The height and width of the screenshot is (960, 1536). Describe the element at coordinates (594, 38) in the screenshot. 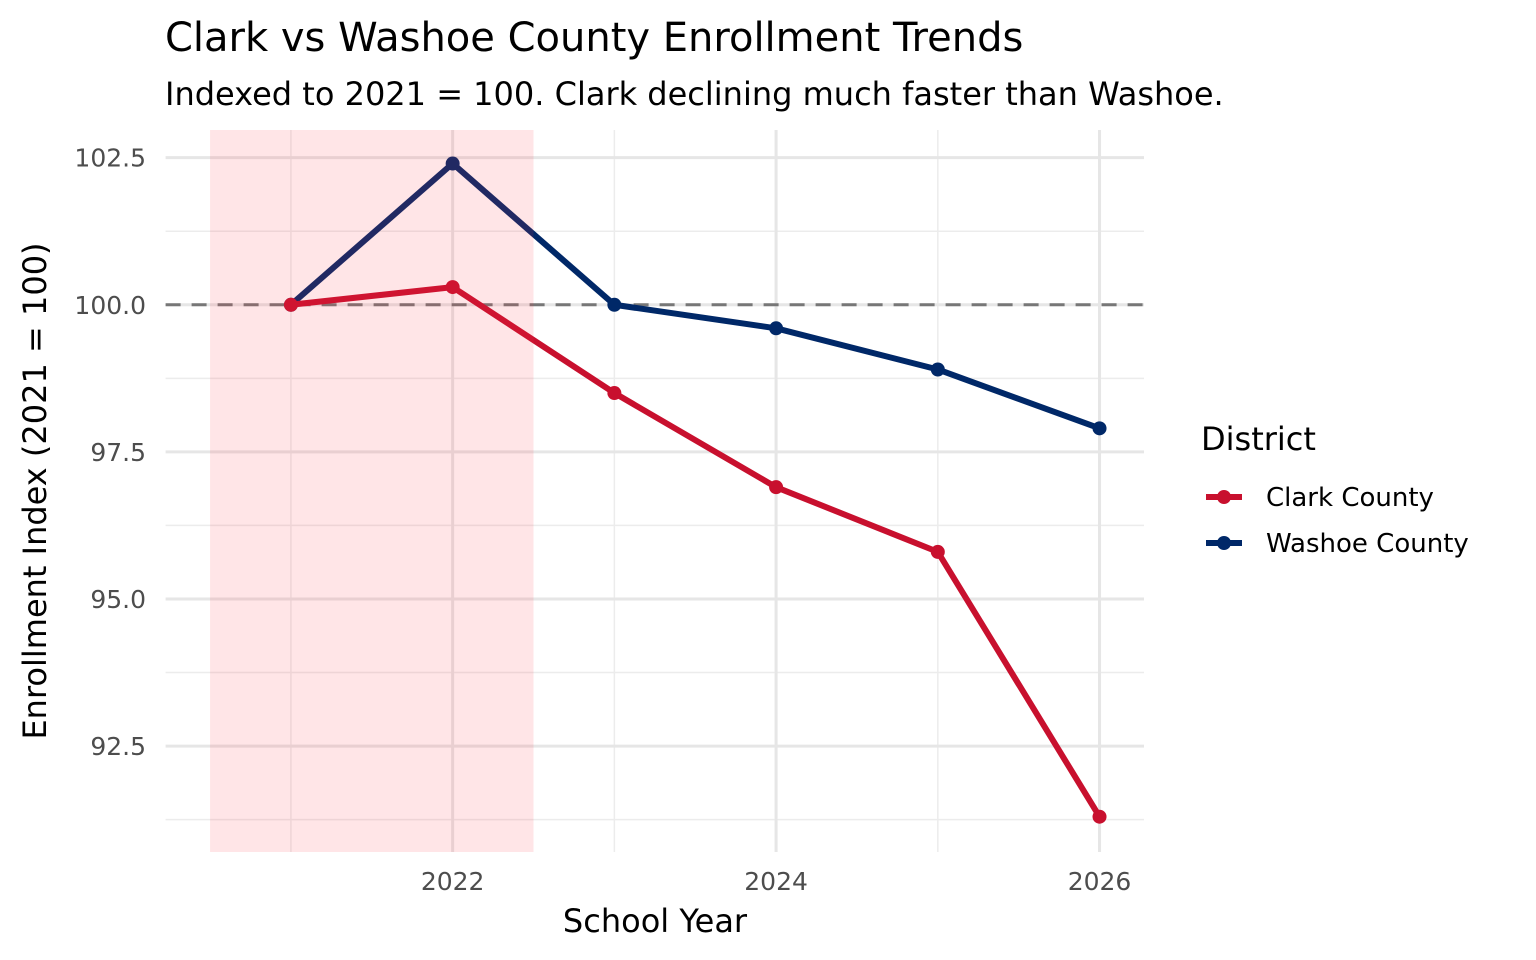

I see `chart-title: Clark vs Washoe County Enrollment Trends` at that location.